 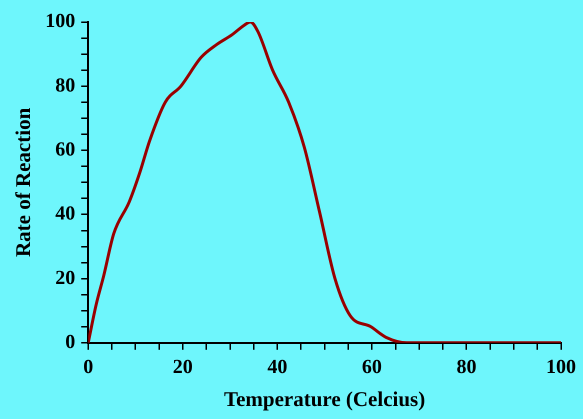 I want to click on y-tick-label: 40, so click(x=65, y=213).